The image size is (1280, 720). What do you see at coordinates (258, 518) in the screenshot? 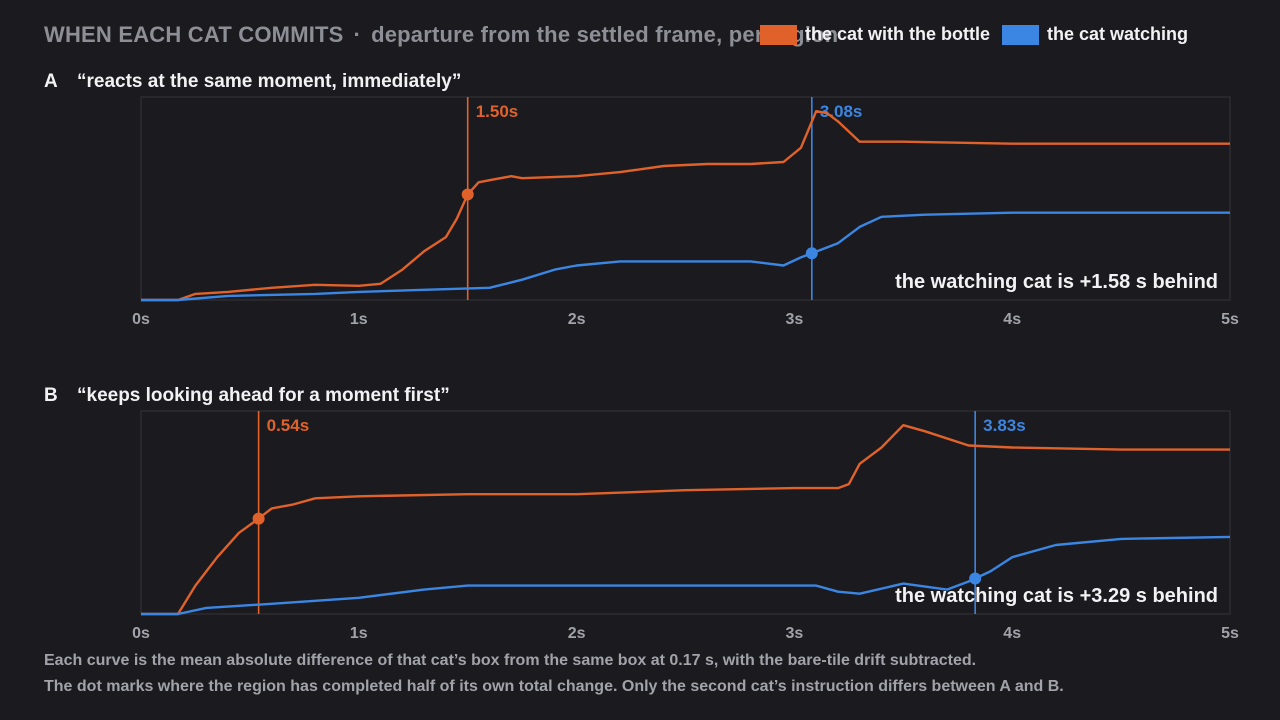
I see `panel-b-halfway-dot-bottle` at bounding box center [258, 518].